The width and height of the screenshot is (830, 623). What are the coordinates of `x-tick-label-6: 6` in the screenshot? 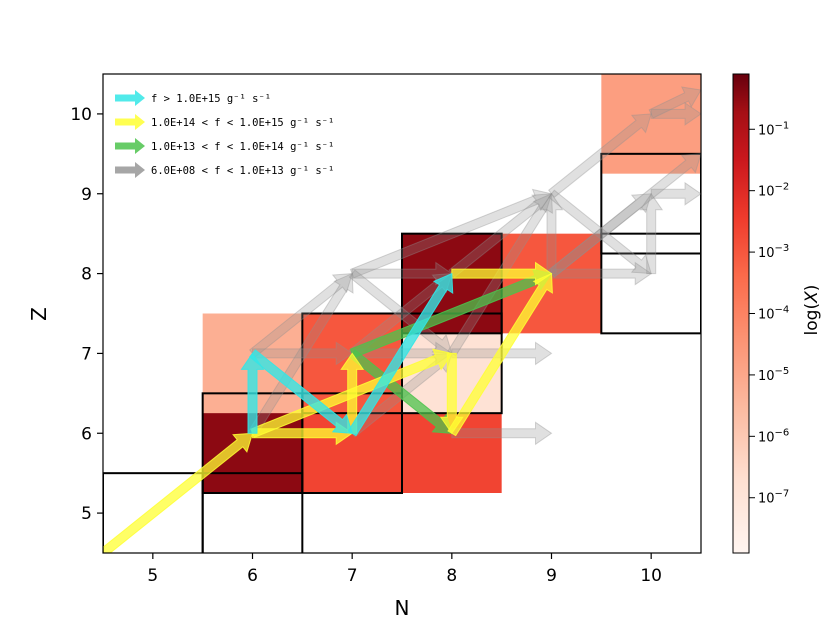 It's located at (252, 576).